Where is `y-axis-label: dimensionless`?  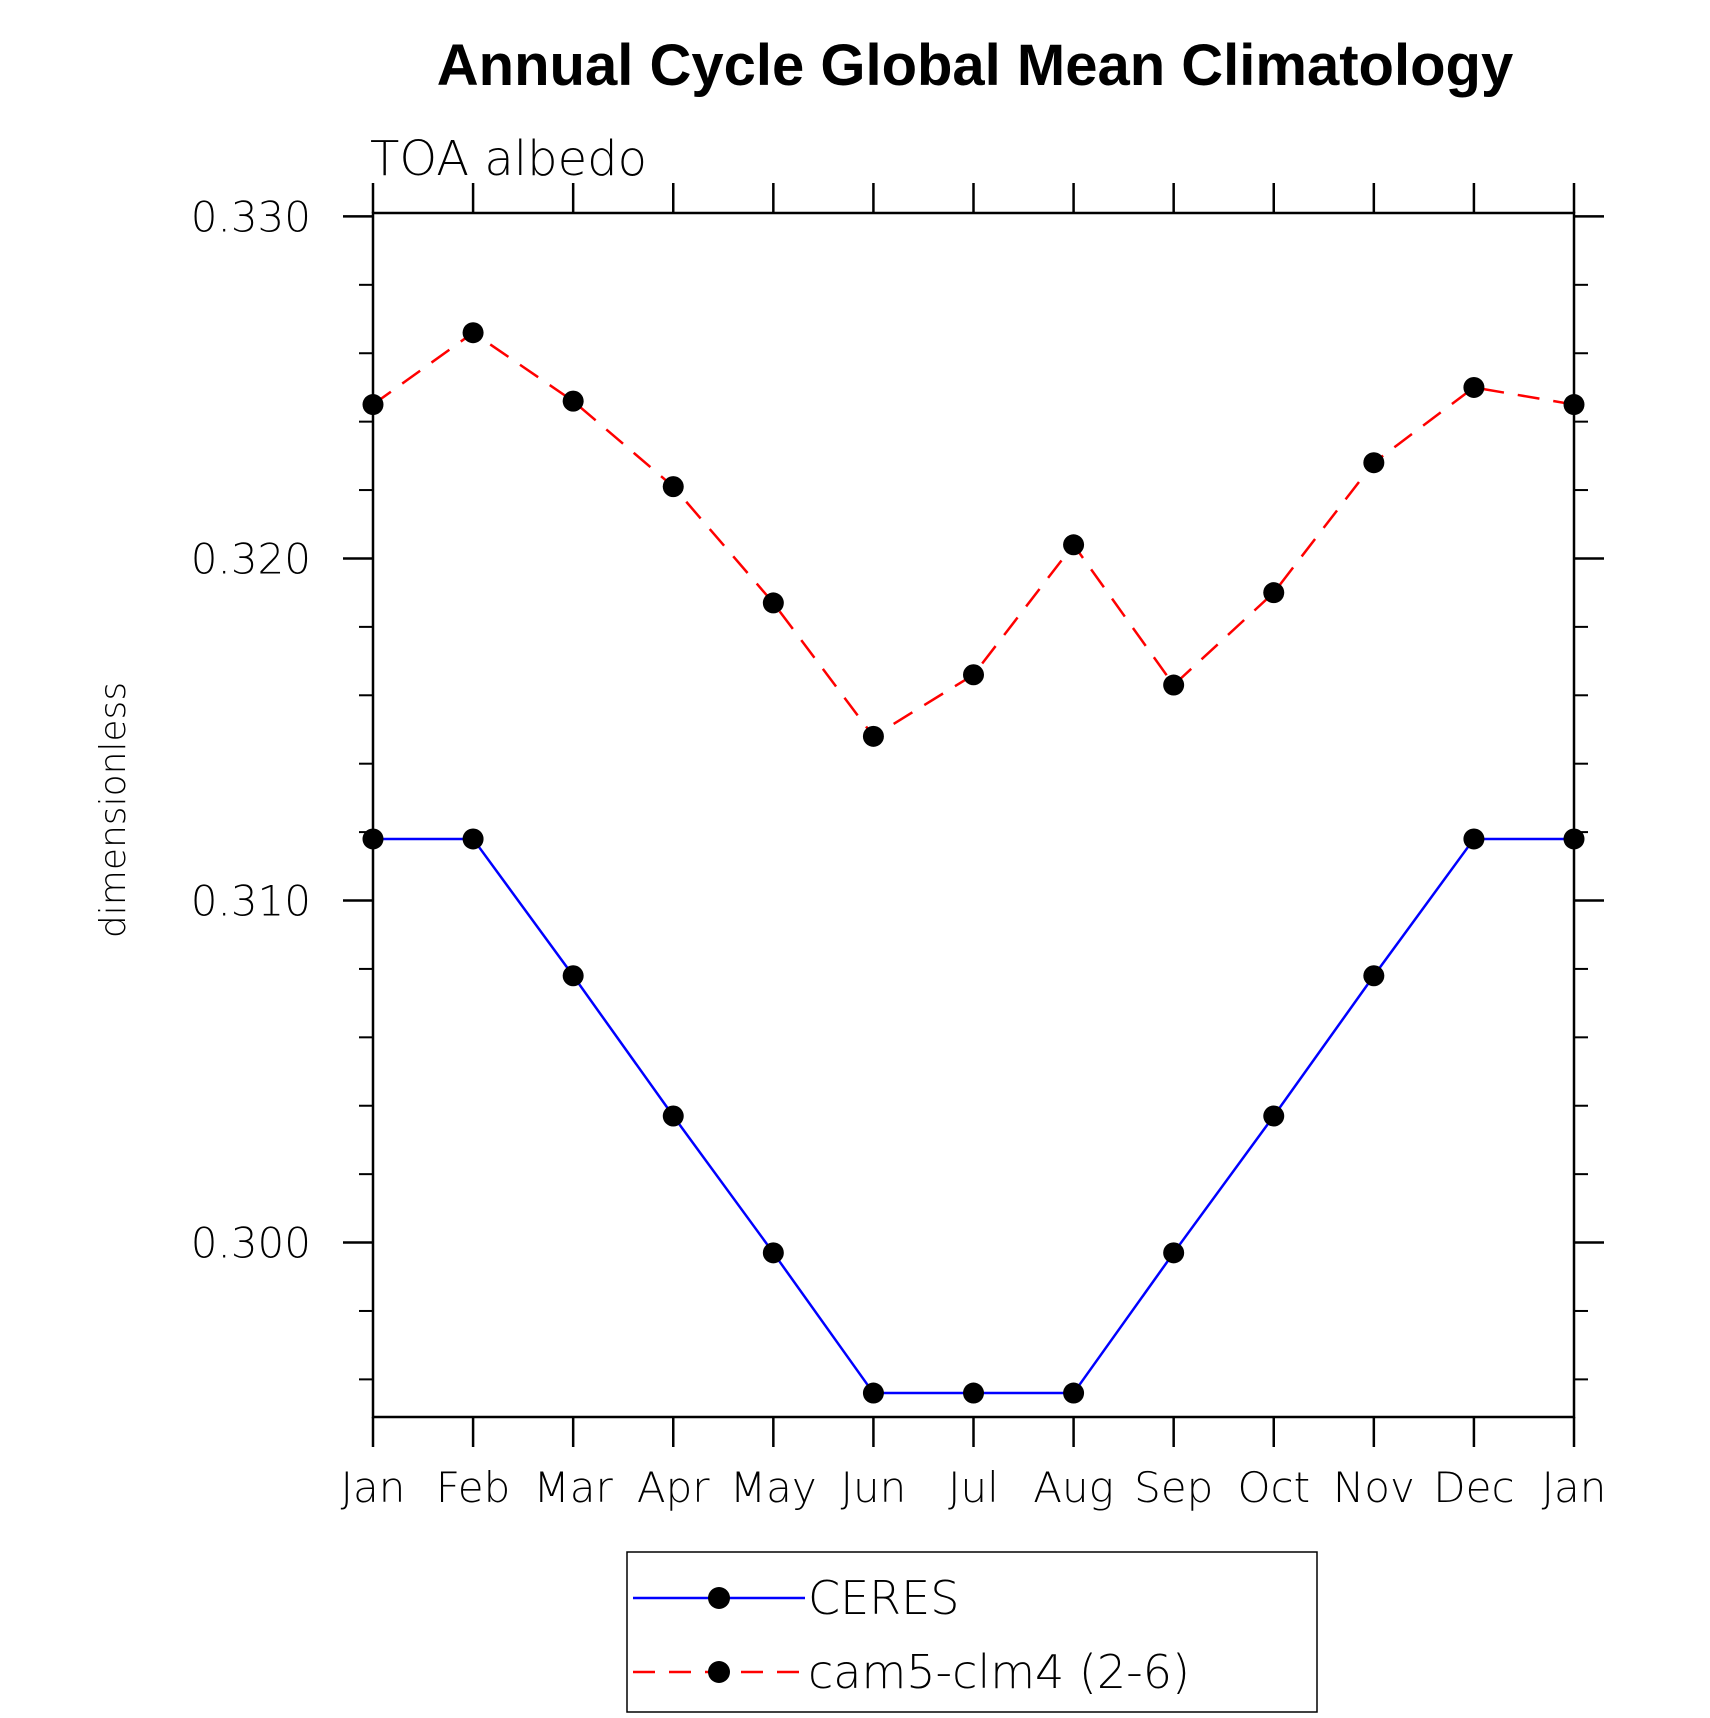 y-axis-label: dimensionless is located at coordinates (113, 810).